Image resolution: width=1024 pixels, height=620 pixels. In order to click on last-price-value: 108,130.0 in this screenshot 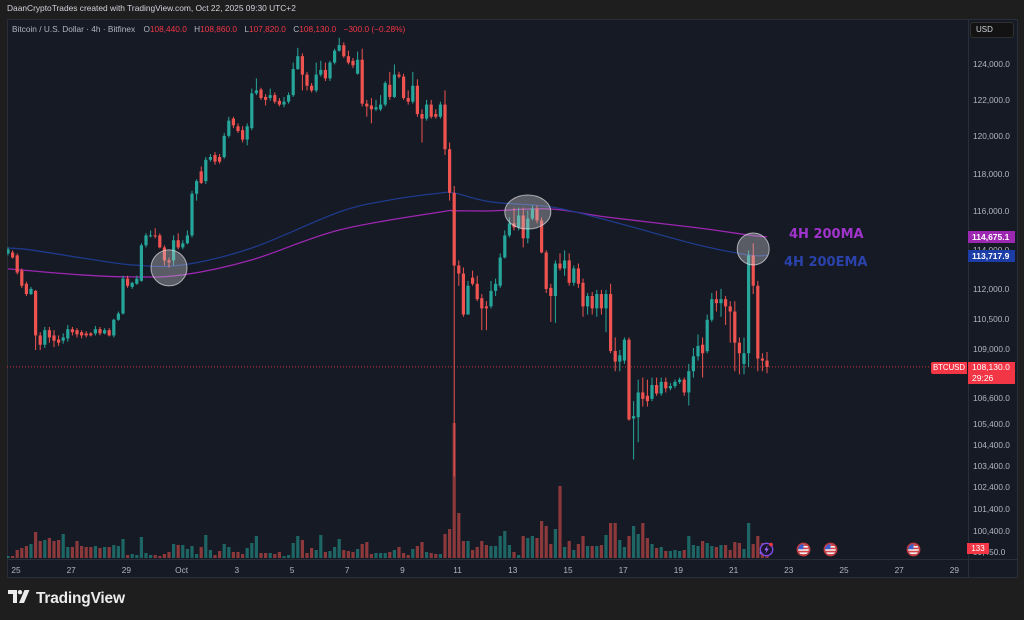, I will do `click(991, 367)`.